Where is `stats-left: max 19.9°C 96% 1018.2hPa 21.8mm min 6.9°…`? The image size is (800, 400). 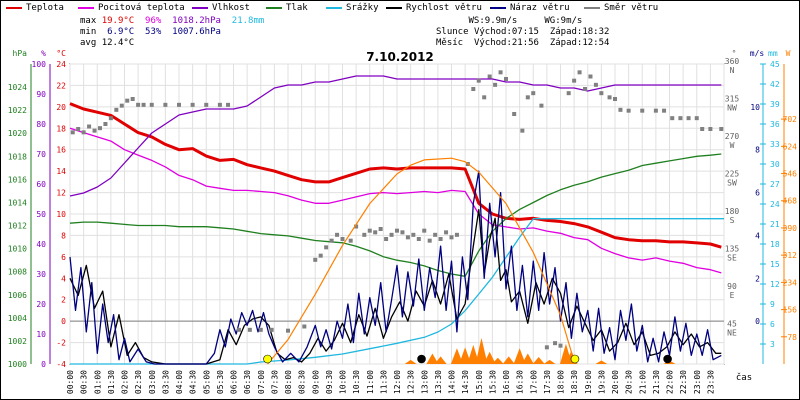
stats-left: max 19.9°C 96% 1018.2hPa 21.8mm min 6.9°… is located at coordinates (172, 32).